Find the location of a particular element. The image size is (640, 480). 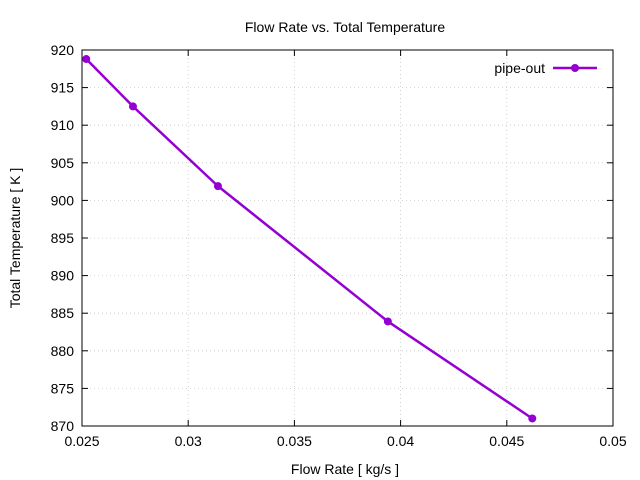

y-tick-label: 875 is located at coordinates (63, 388).